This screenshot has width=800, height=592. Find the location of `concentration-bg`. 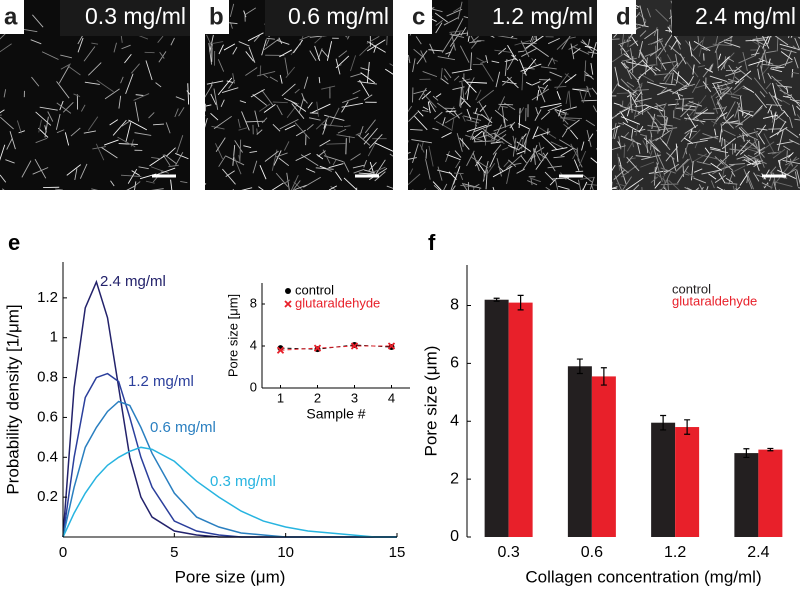

concentration-bg is located at coordinates (736, 18).